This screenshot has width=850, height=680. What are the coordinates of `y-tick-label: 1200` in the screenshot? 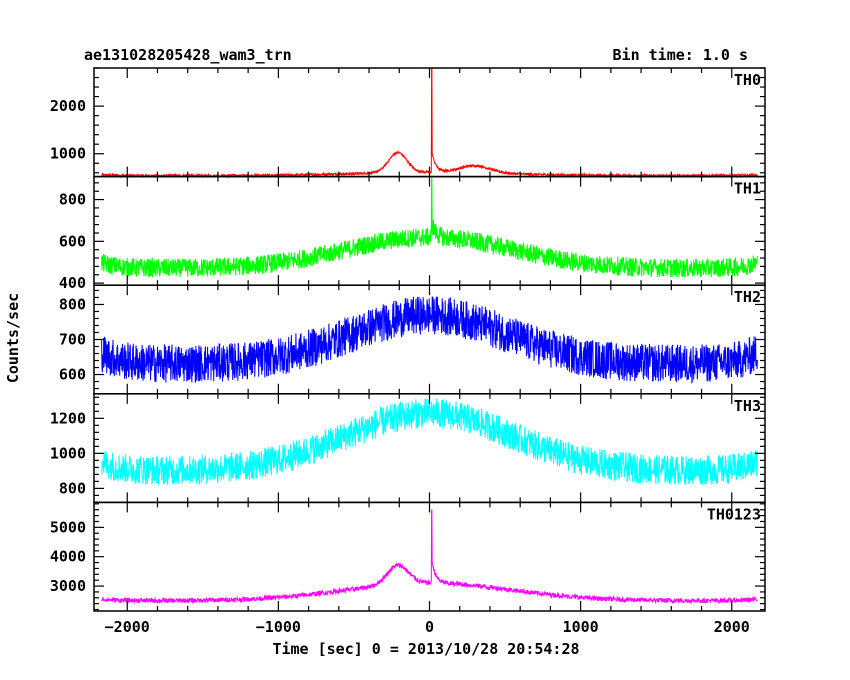 It's located at (68, 418).